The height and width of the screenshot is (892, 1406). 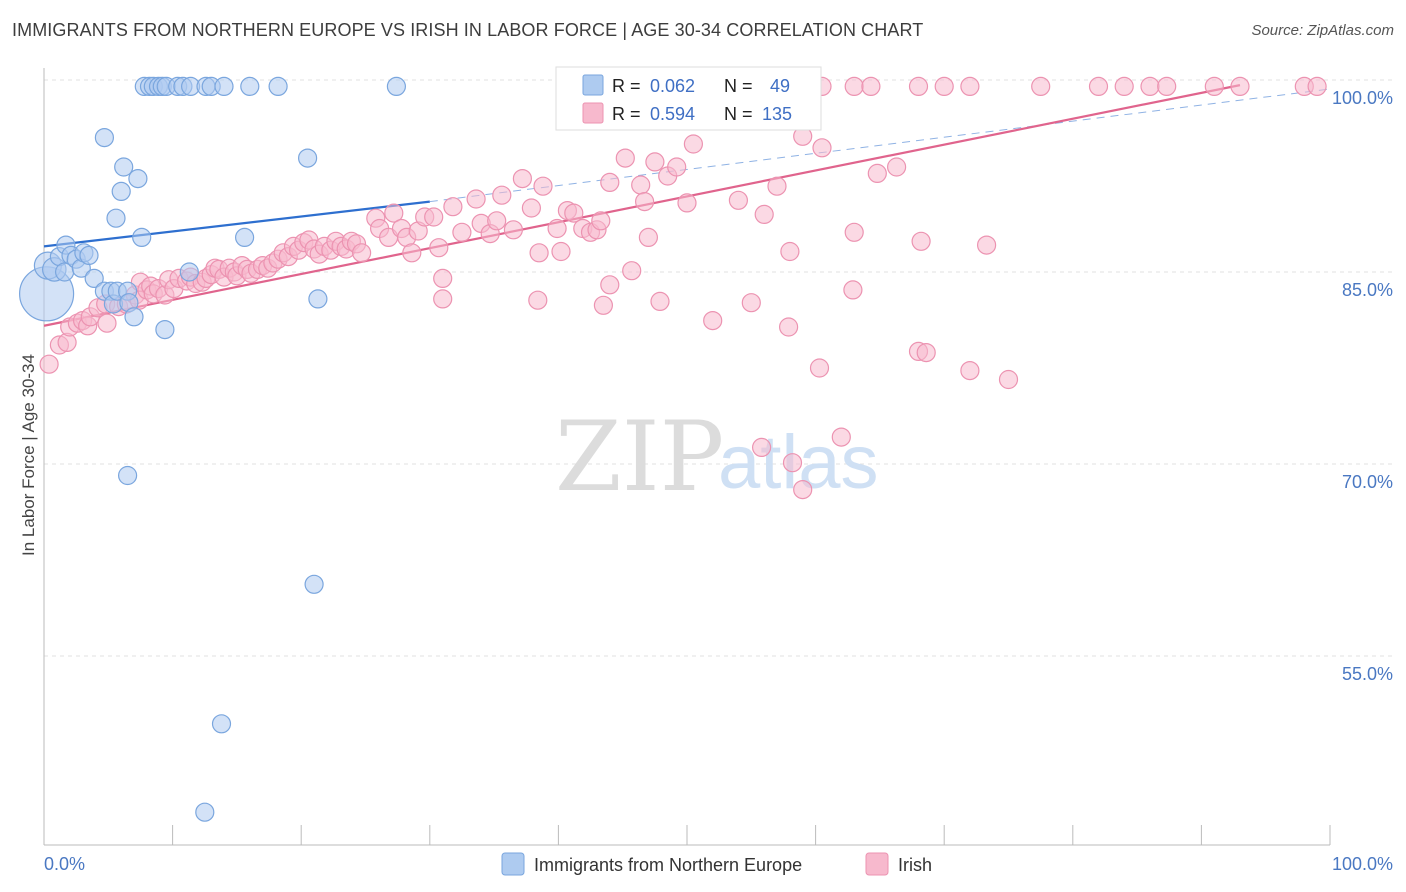 I want to click on legend-n-label-1: N =, so click(x=738, y=86).